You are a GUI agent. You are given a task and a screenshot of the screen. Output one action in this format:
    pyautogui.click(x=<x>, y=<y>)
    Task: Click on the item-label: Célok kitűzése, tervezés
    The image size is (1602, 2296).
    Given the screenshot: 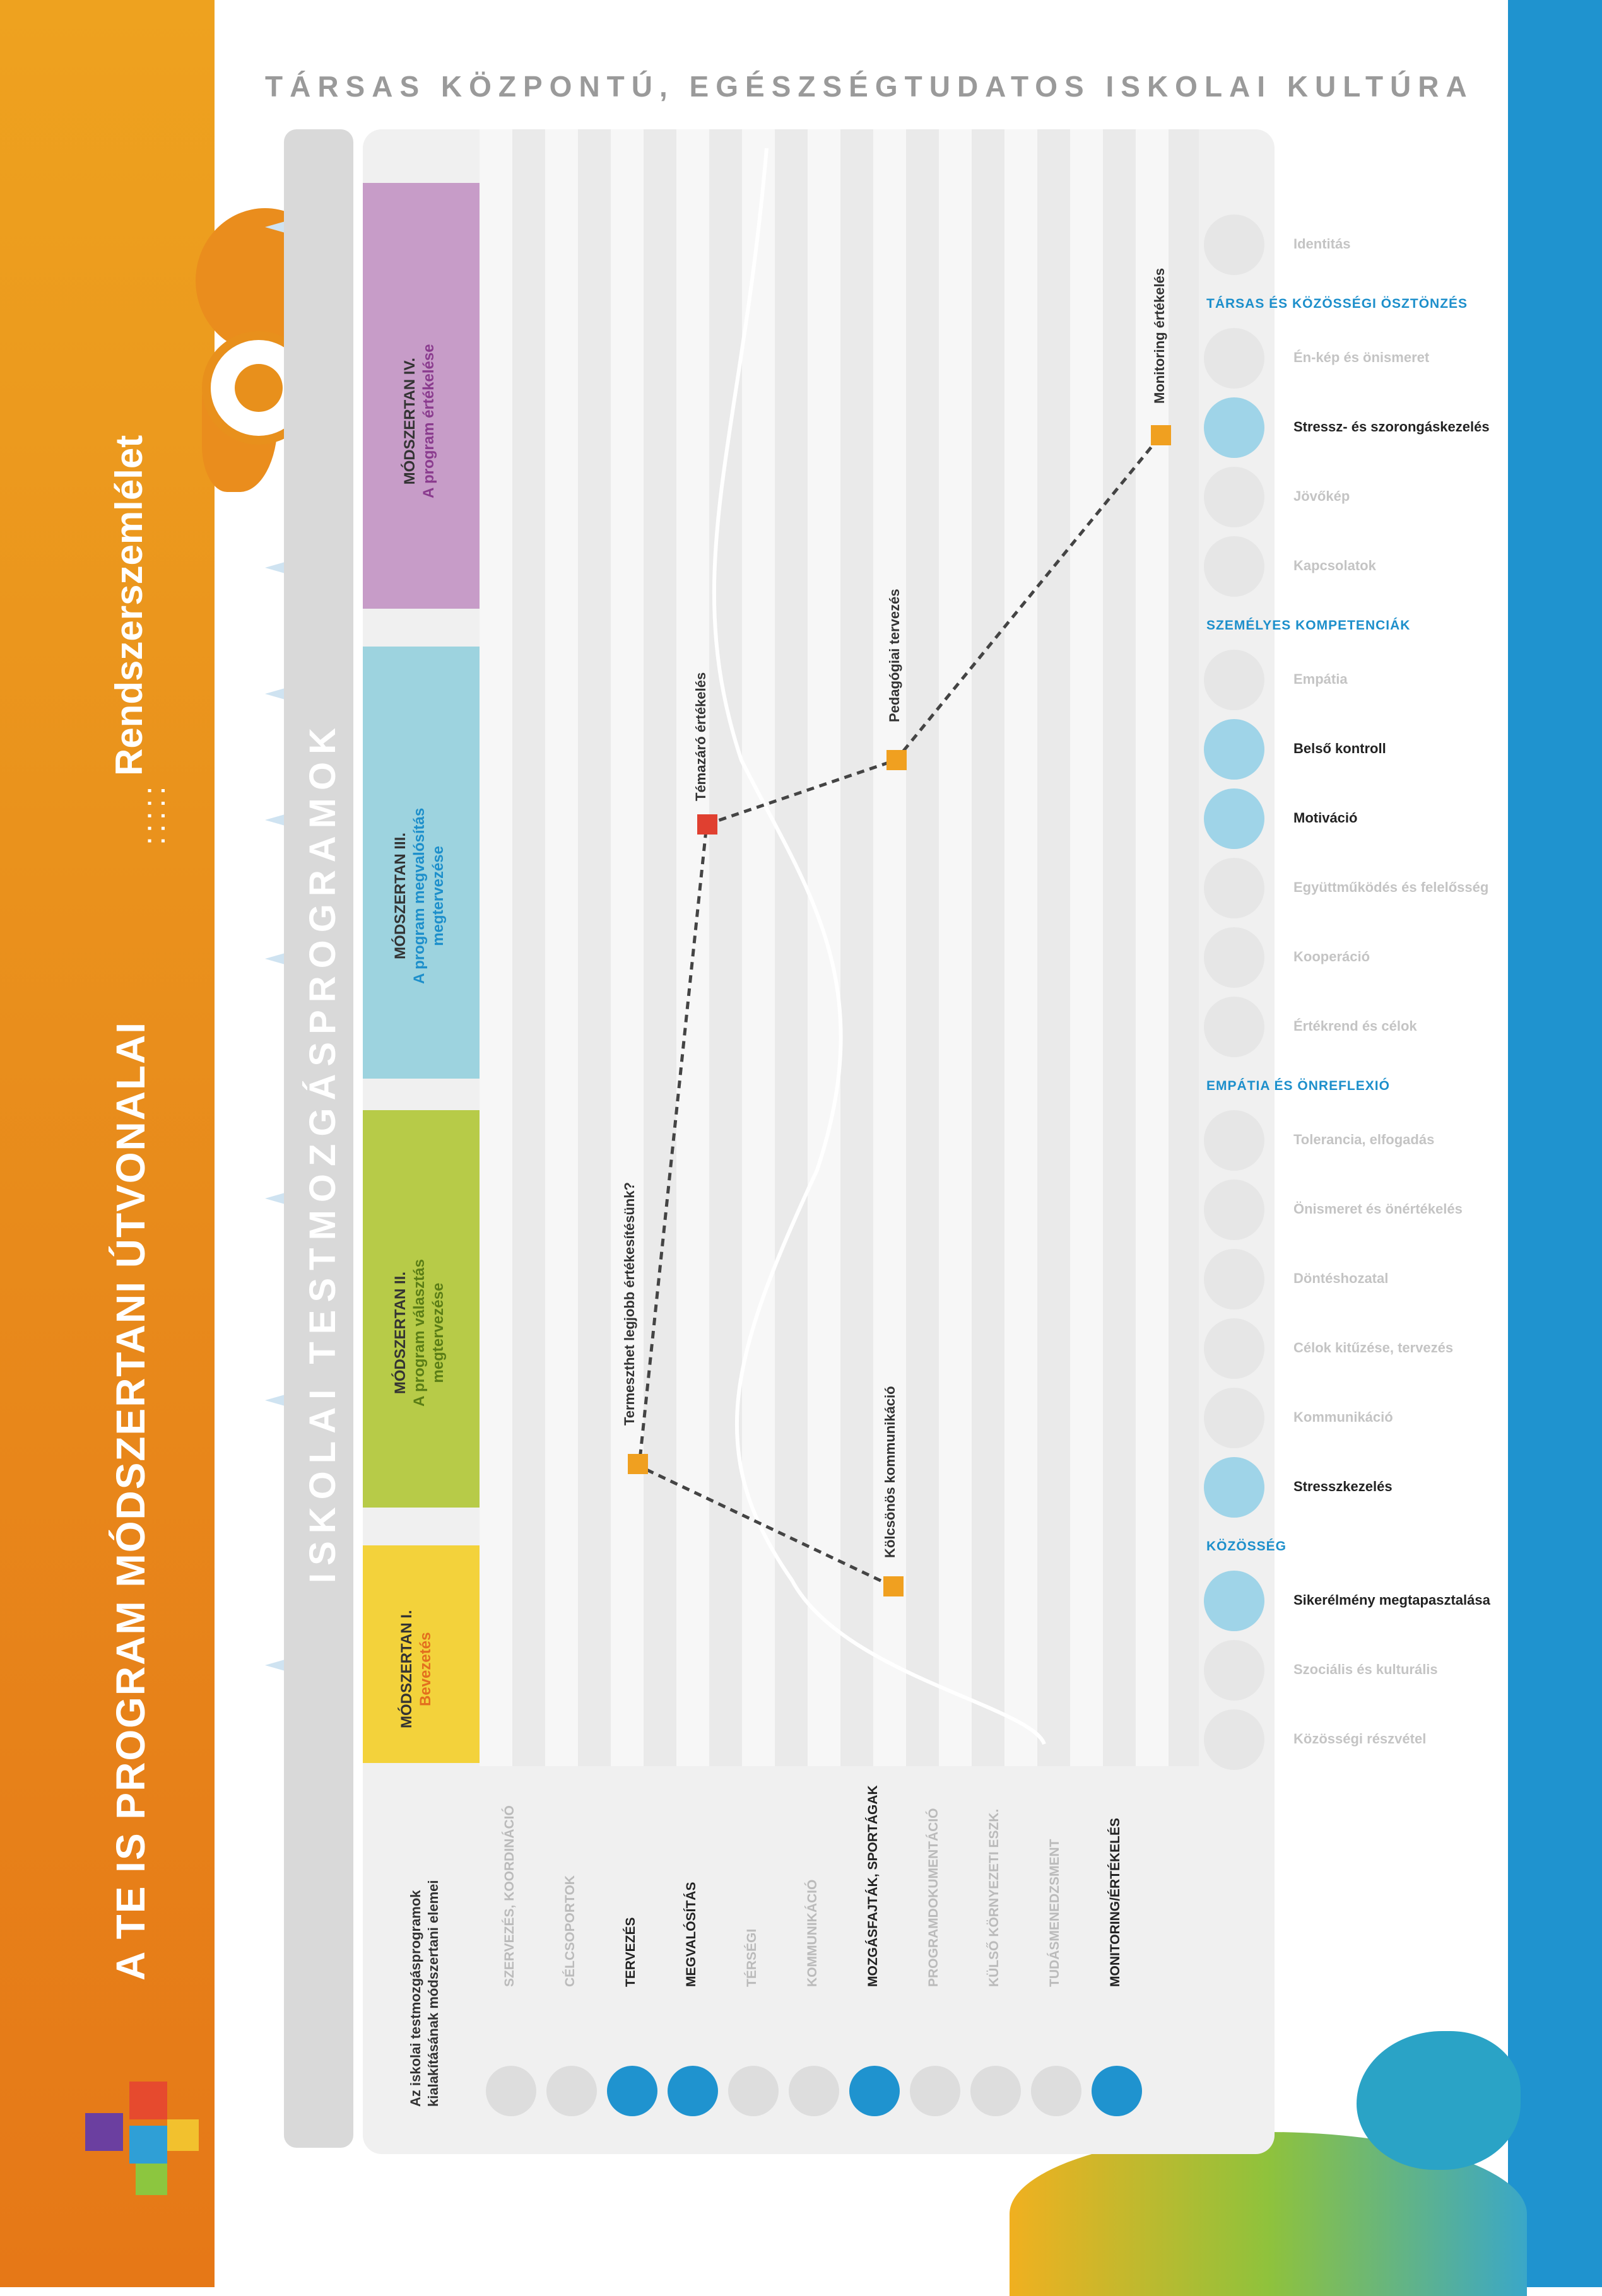 What is the action you would take?
    pyautogui.click(x=1373, y=1348)
    